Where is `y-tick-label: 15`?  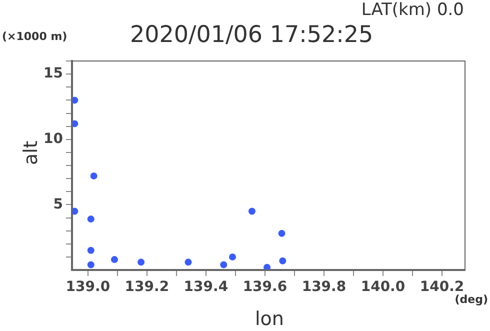 y-tick-label: 15 is located at coordinates (53, 74).